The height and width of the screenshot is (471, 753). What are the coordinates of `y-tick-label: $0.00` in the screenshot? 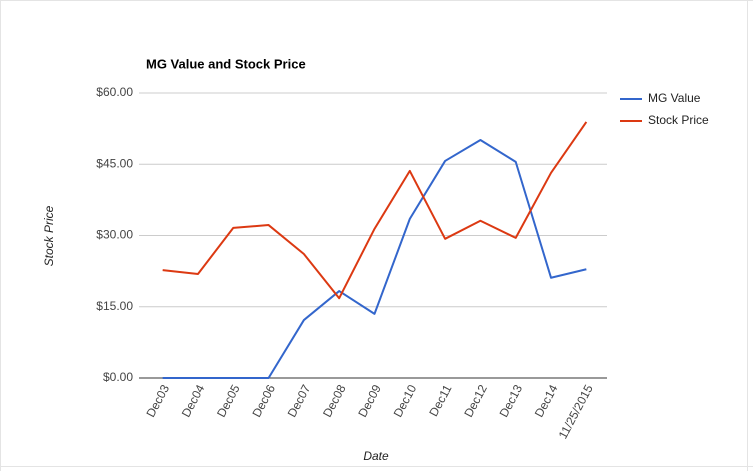 It's located at (118, 377).